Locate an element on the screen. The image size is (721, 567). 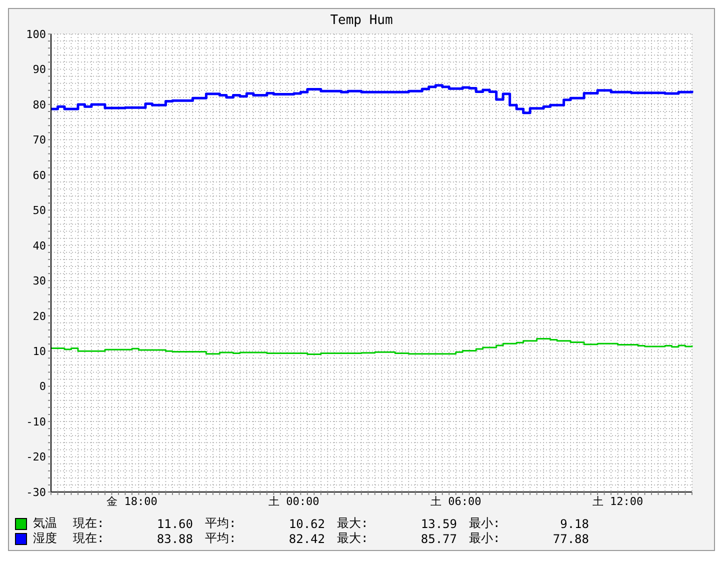
x-tick-label: 土 12:00 is located at coordinates (618, 501).